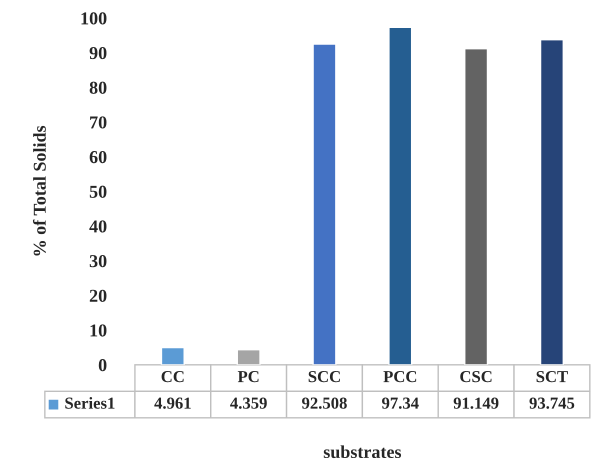  Describe the element at coordinates (98, 296) in the screenshot. I see `y-tick-label: 20` at that location.